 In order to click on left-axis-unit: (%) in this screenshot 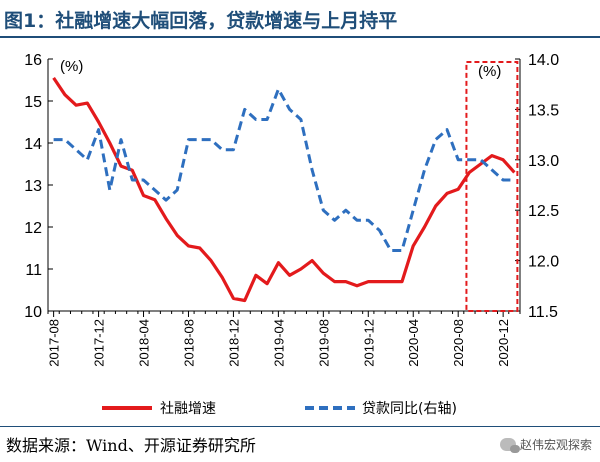, I will do `click(71, 66)`.